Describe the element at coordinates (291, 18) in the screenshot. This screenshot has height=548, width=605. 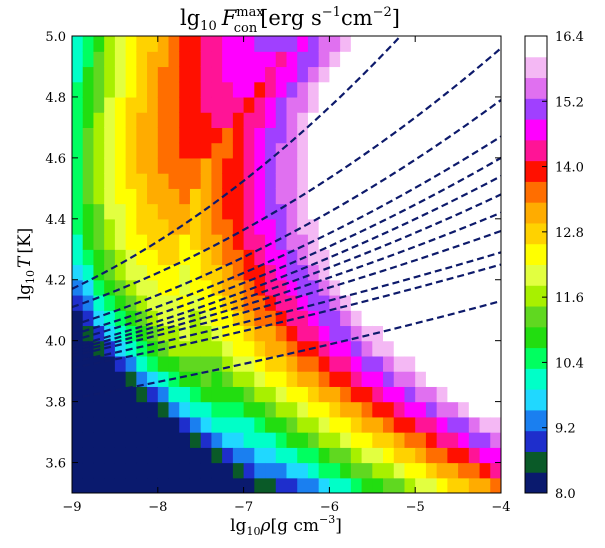
I see `title-units-open: [erg s` at that location.